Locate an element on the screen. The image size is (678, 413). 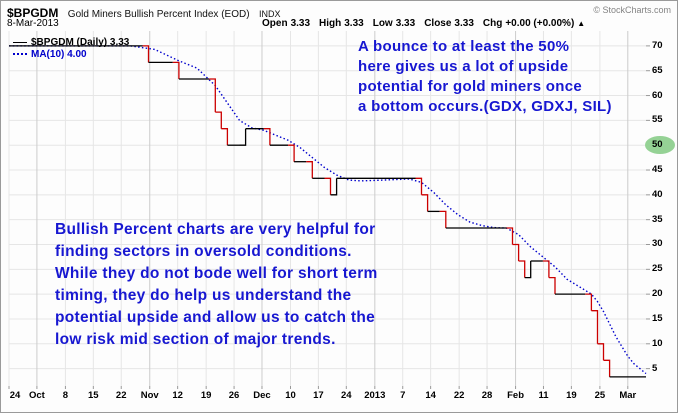
y-axis-label: 45 is located at coordinates (657, 170).